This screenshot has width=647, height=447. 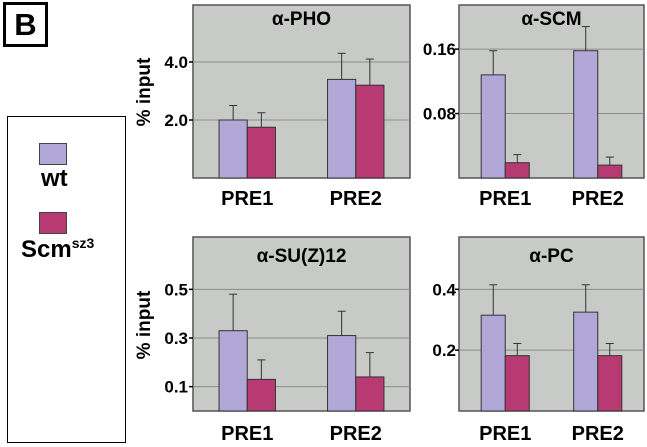 I want to click on legend-swatch-scm, so click(x=53, y=223).